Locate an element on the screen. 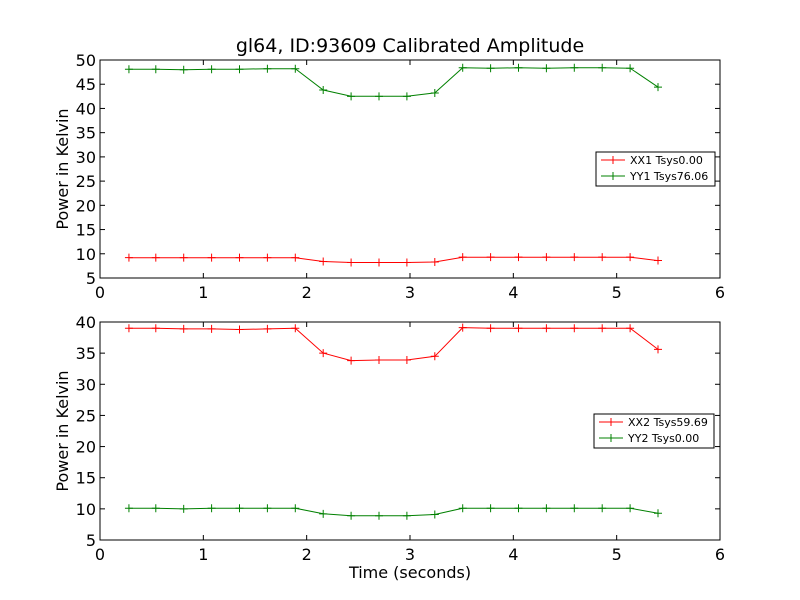  bottom-legend-box is located at coordinates (654, 431).